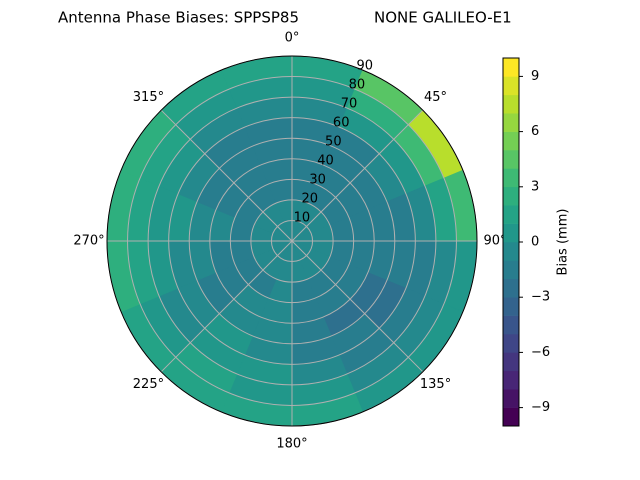 Image resolution: width=640 pixels, height=480 pixels. What do you see at coordinates (178, 18) in the screenshot?
I see `chart-title: Antenna Phase Biases: SPPSP85` at bounding box center [178, 18].